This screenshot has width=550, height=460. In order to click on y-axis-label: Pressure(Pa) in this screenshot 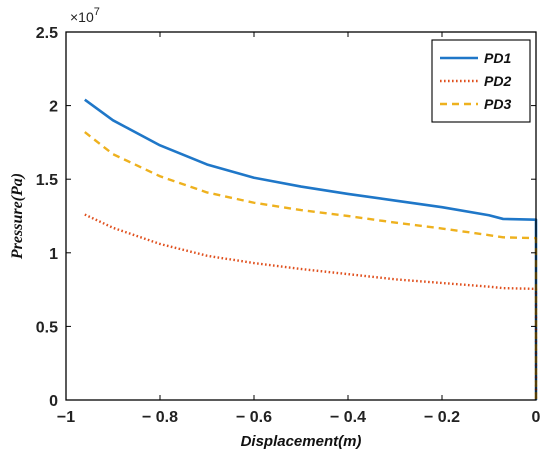, I will do `click(17, 216)`.